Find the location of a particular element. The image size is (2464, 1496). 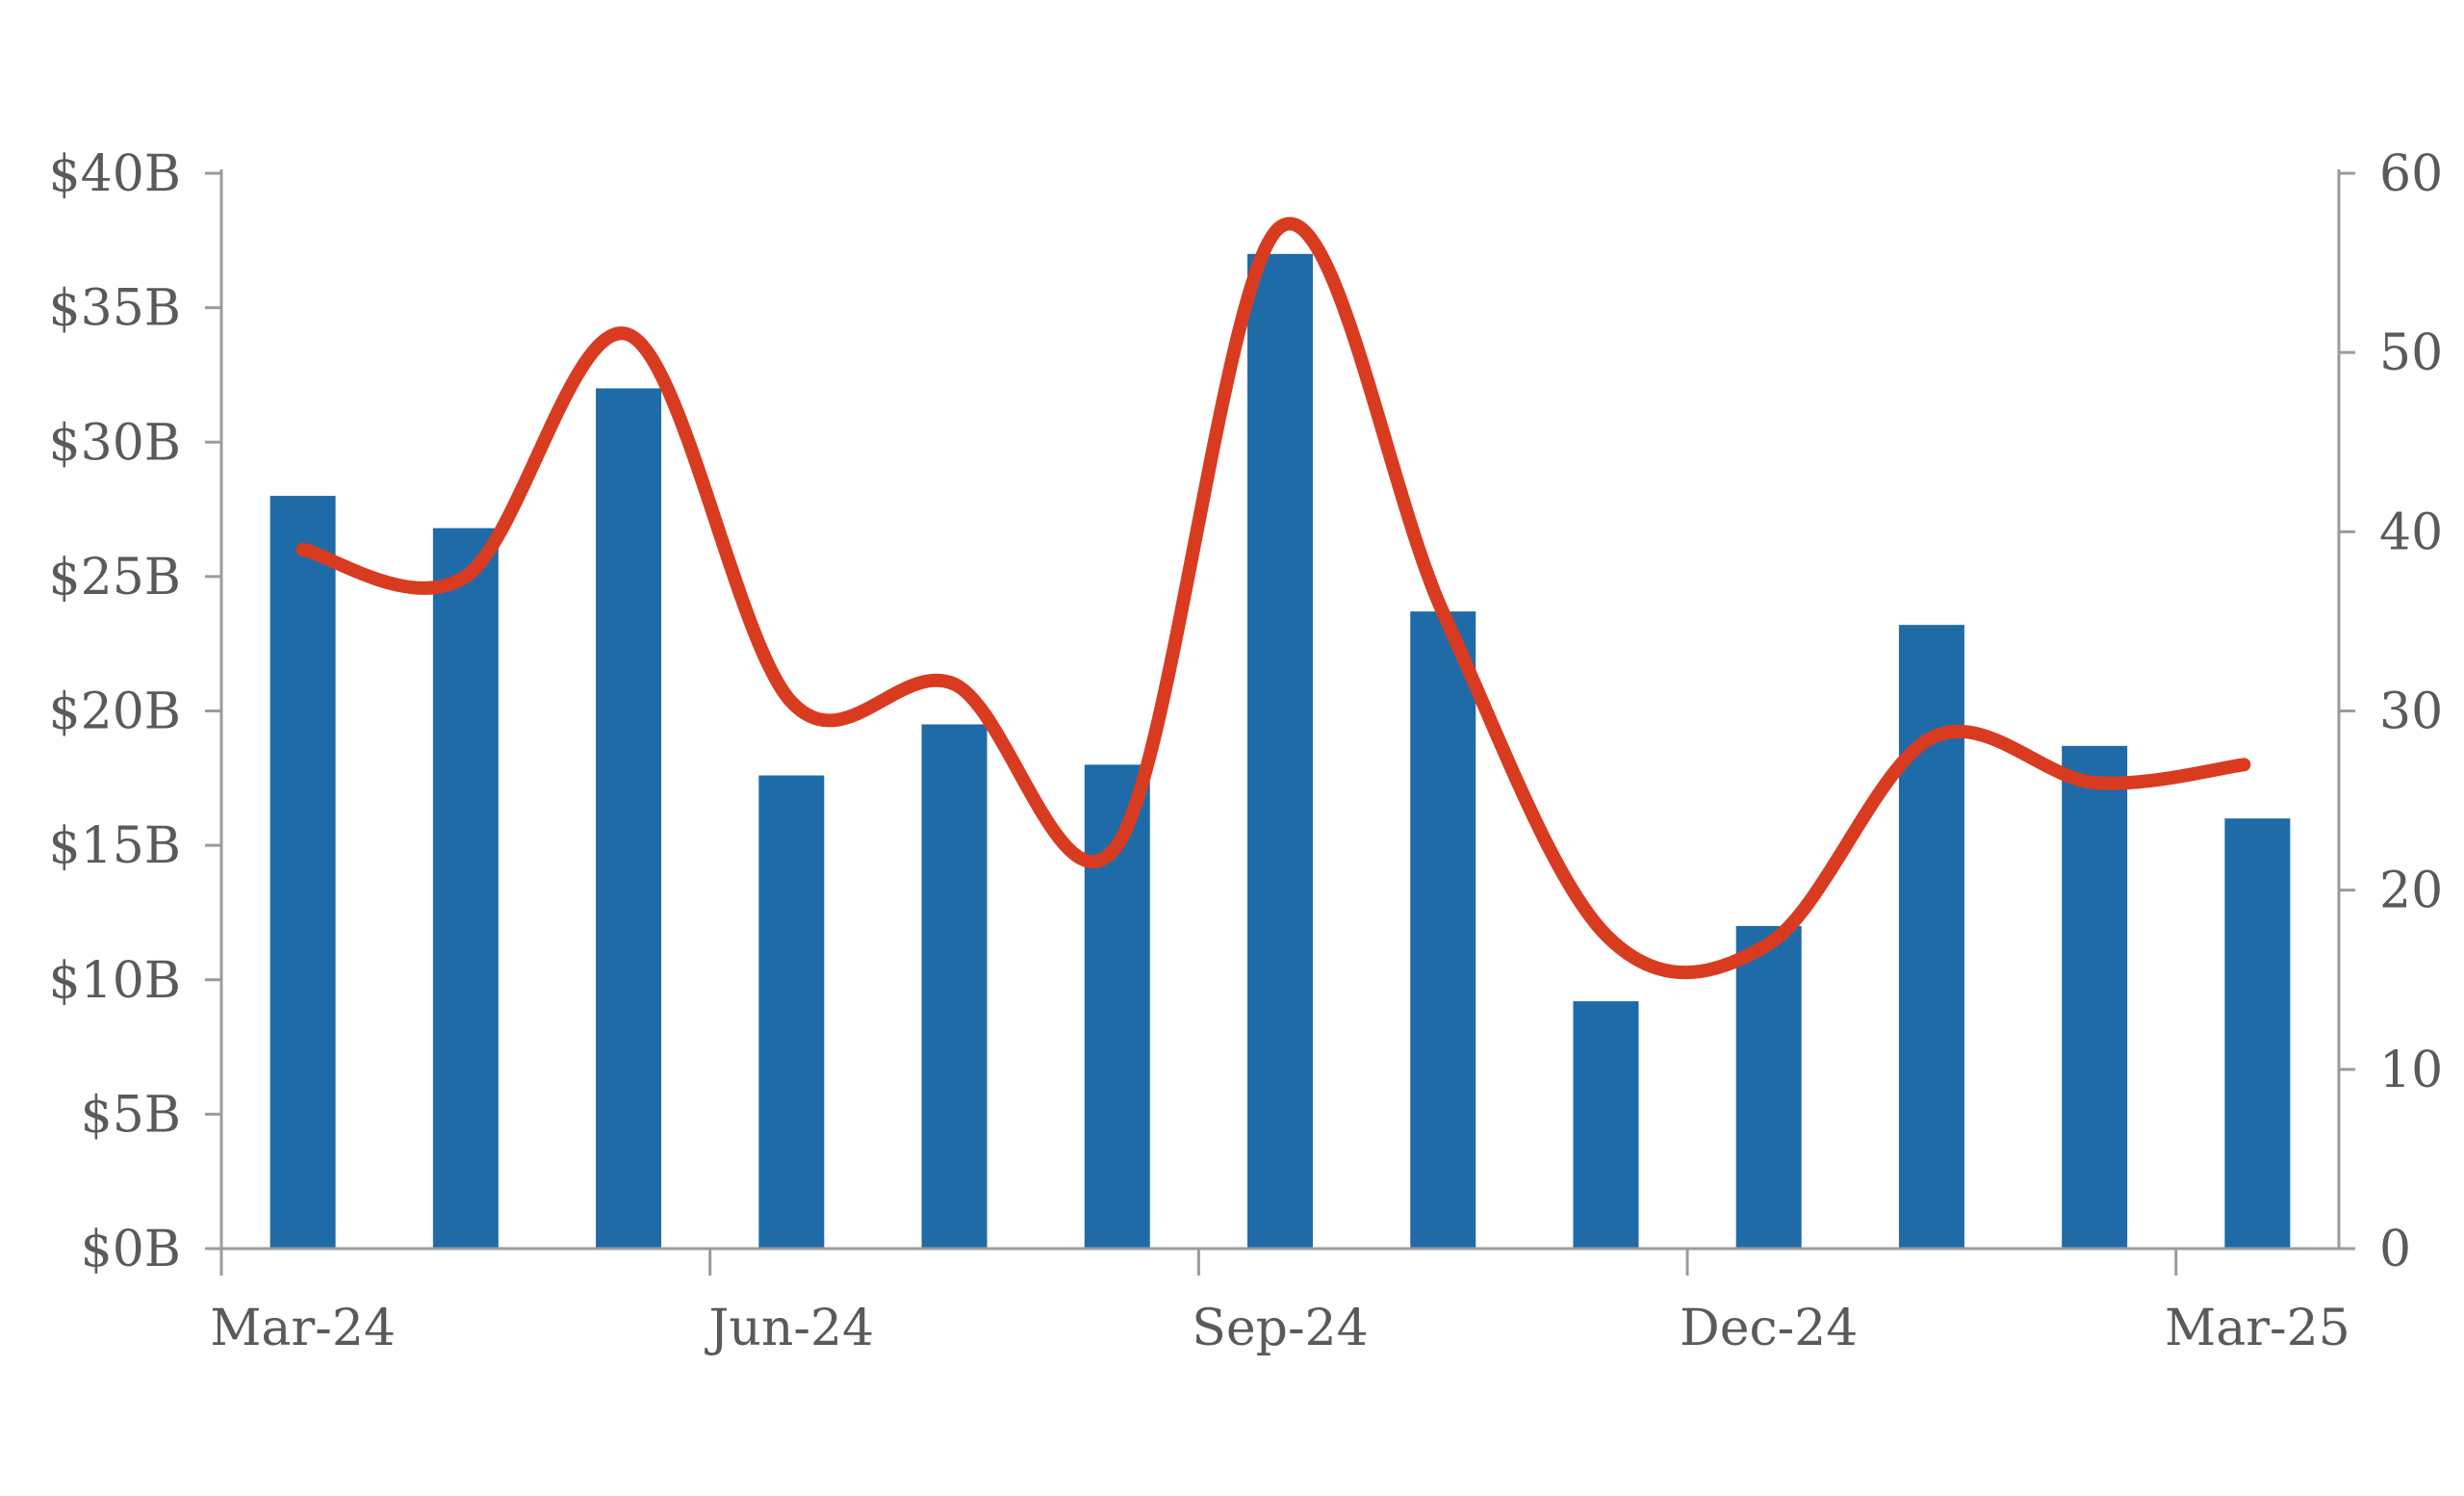

left-axis-tick-label: $15B is located at coordinates (115, 846).